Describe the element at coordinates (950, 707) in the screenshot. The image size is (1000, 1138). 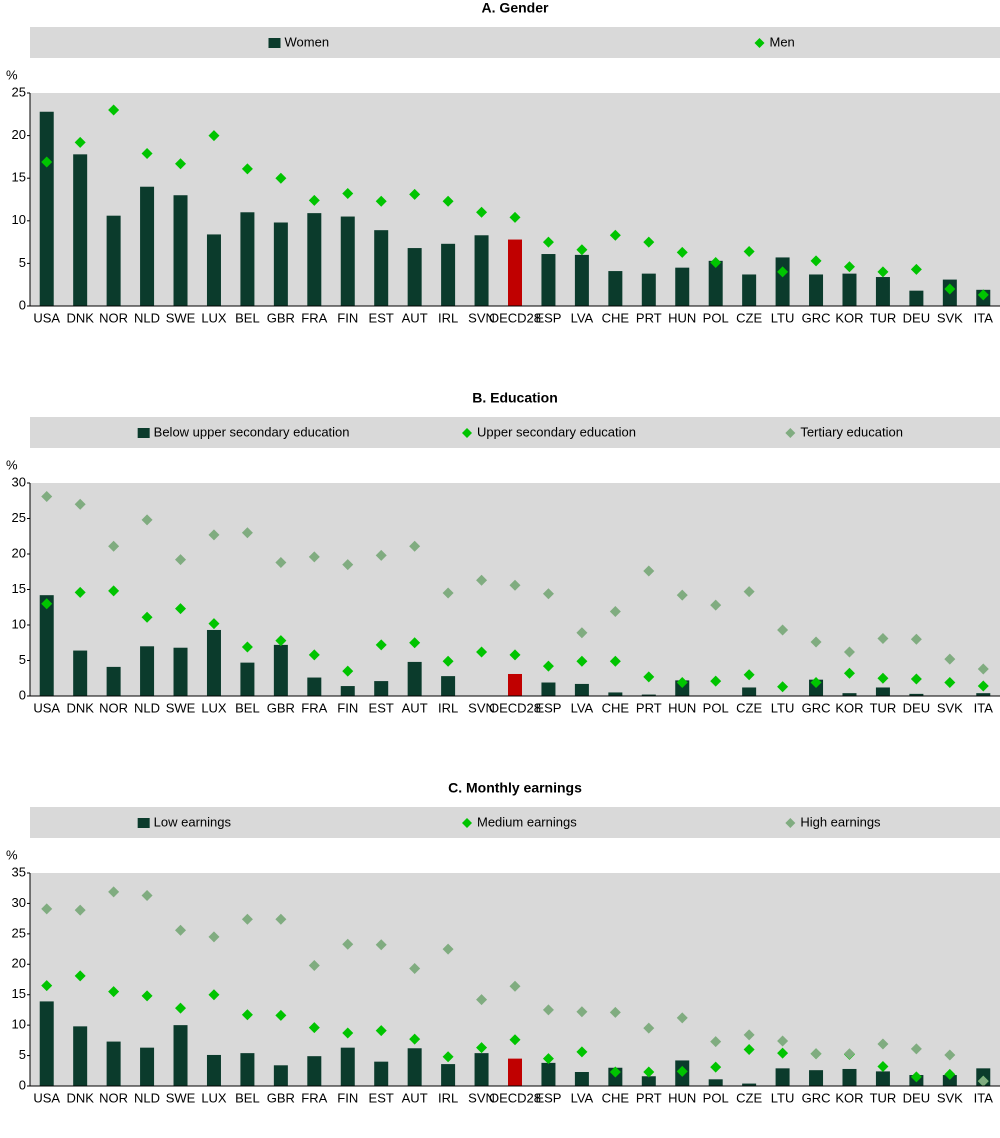
I see `x-tick-label: SVK` at that location.